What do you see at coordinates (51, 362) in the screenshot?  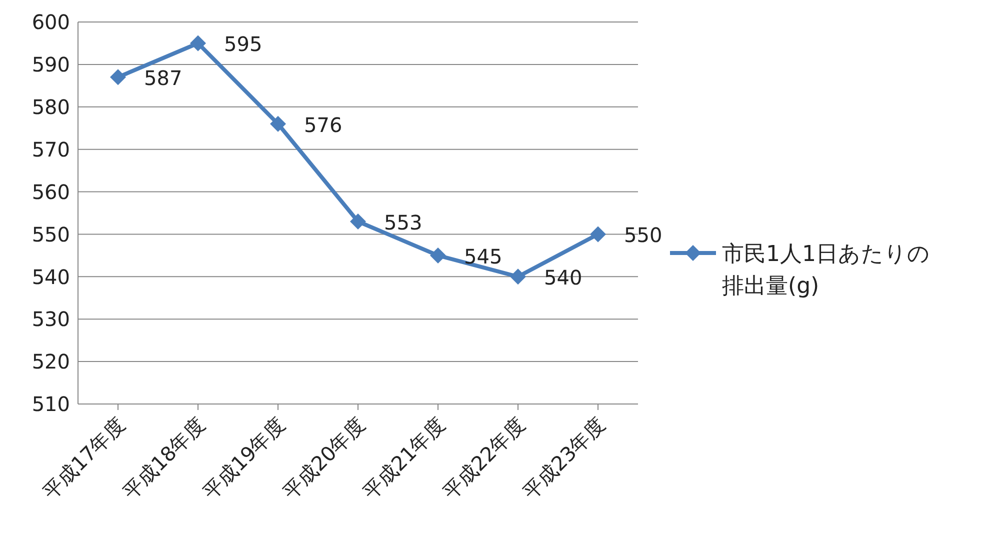 I see `y-tick-label: 520` at bounding box center [51, 362].